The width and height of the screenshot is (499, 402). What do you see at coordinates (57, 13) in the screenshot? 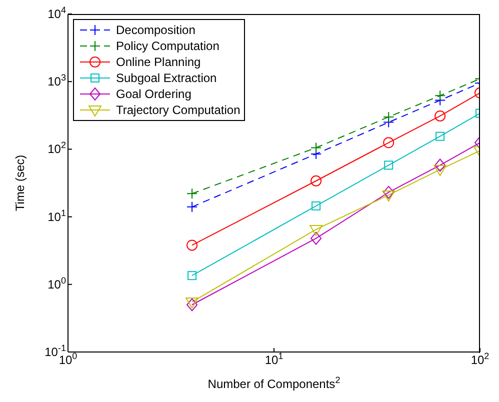
I see `y-tick-label: 10$^{4}$` at bounding box center [57, 13].